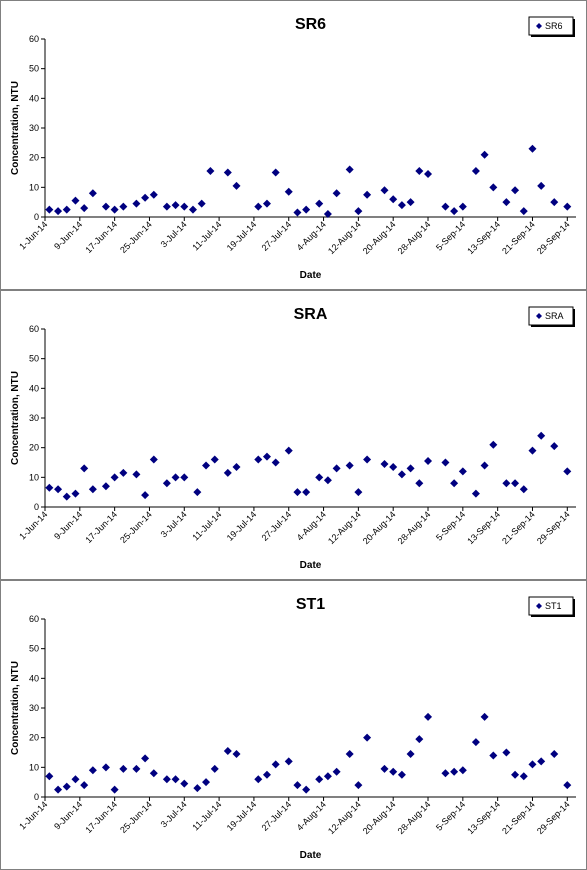 The image size is (587, 870). What do you see at coordinates (414, 237) in the screenshot?
I see `x-tick-label: 28-Aug-14` at bounding box center [414, 237].